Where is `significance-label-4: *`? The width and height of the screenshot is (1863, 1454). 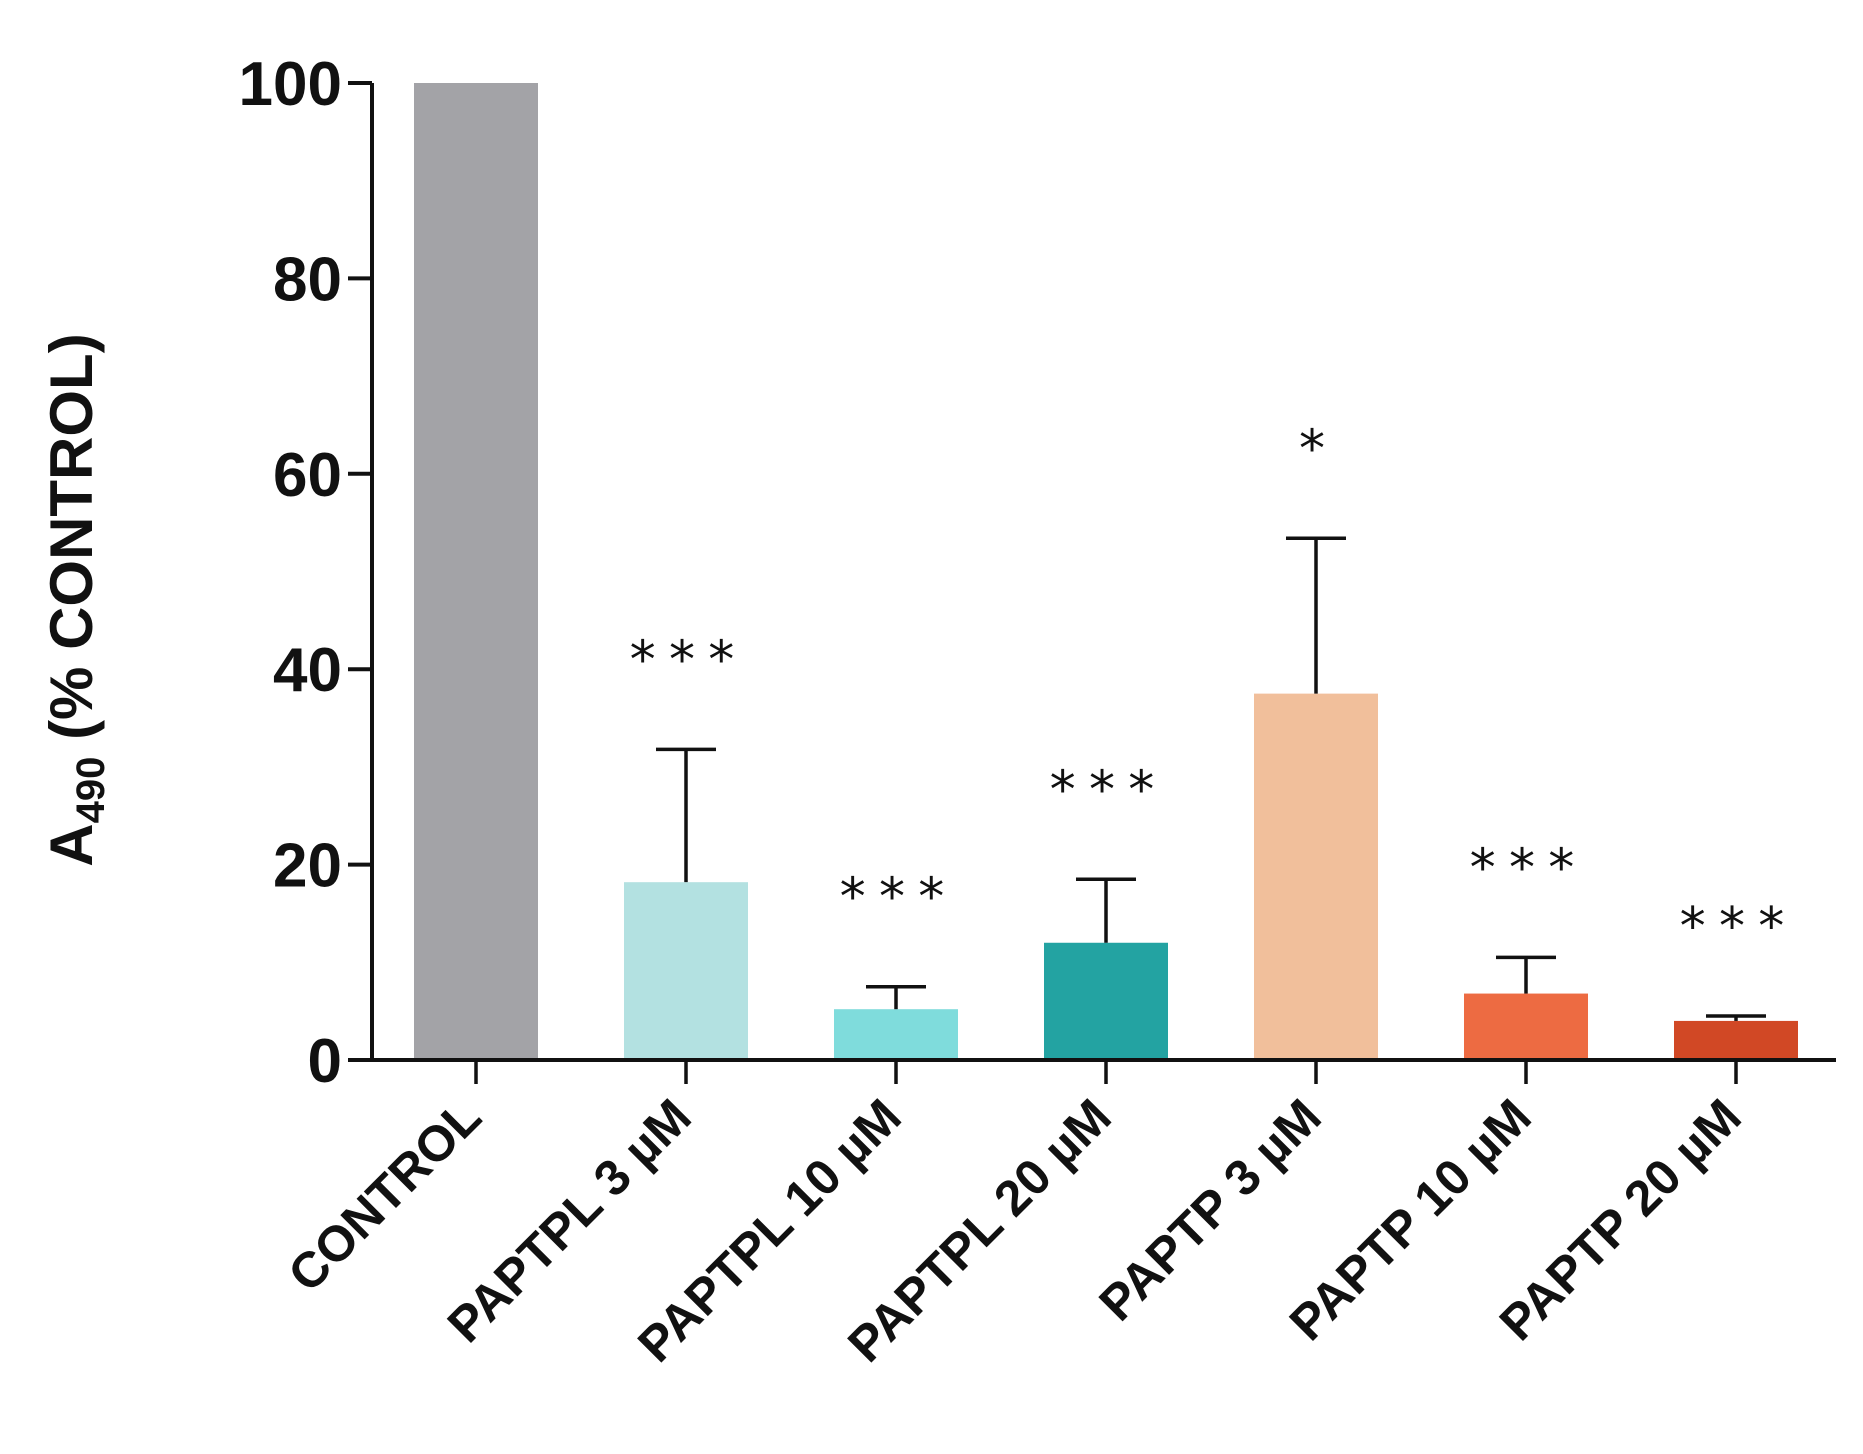
significance-label-4: * is located at coordinates (1315, 449).